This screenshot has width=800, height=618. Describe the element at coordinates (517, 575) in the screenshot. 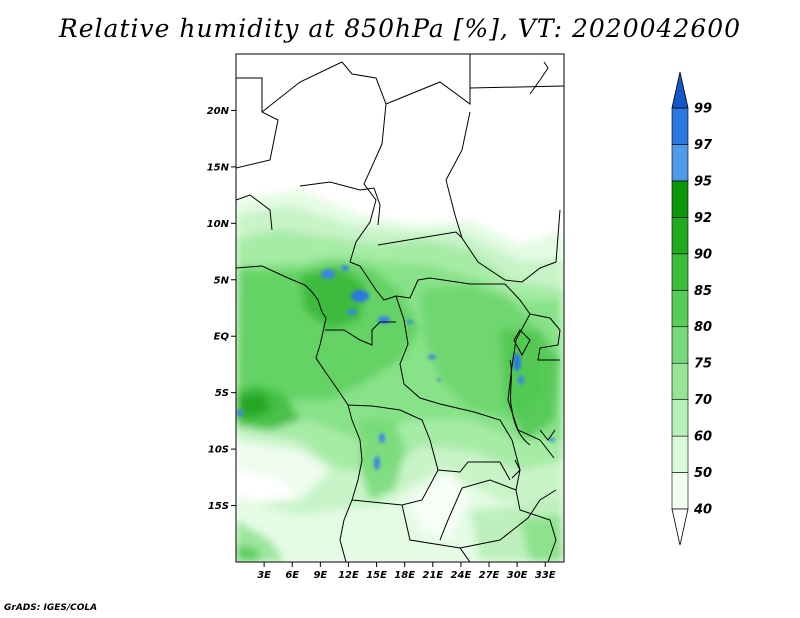

I see `lon-tick-label: 30E` at that location.